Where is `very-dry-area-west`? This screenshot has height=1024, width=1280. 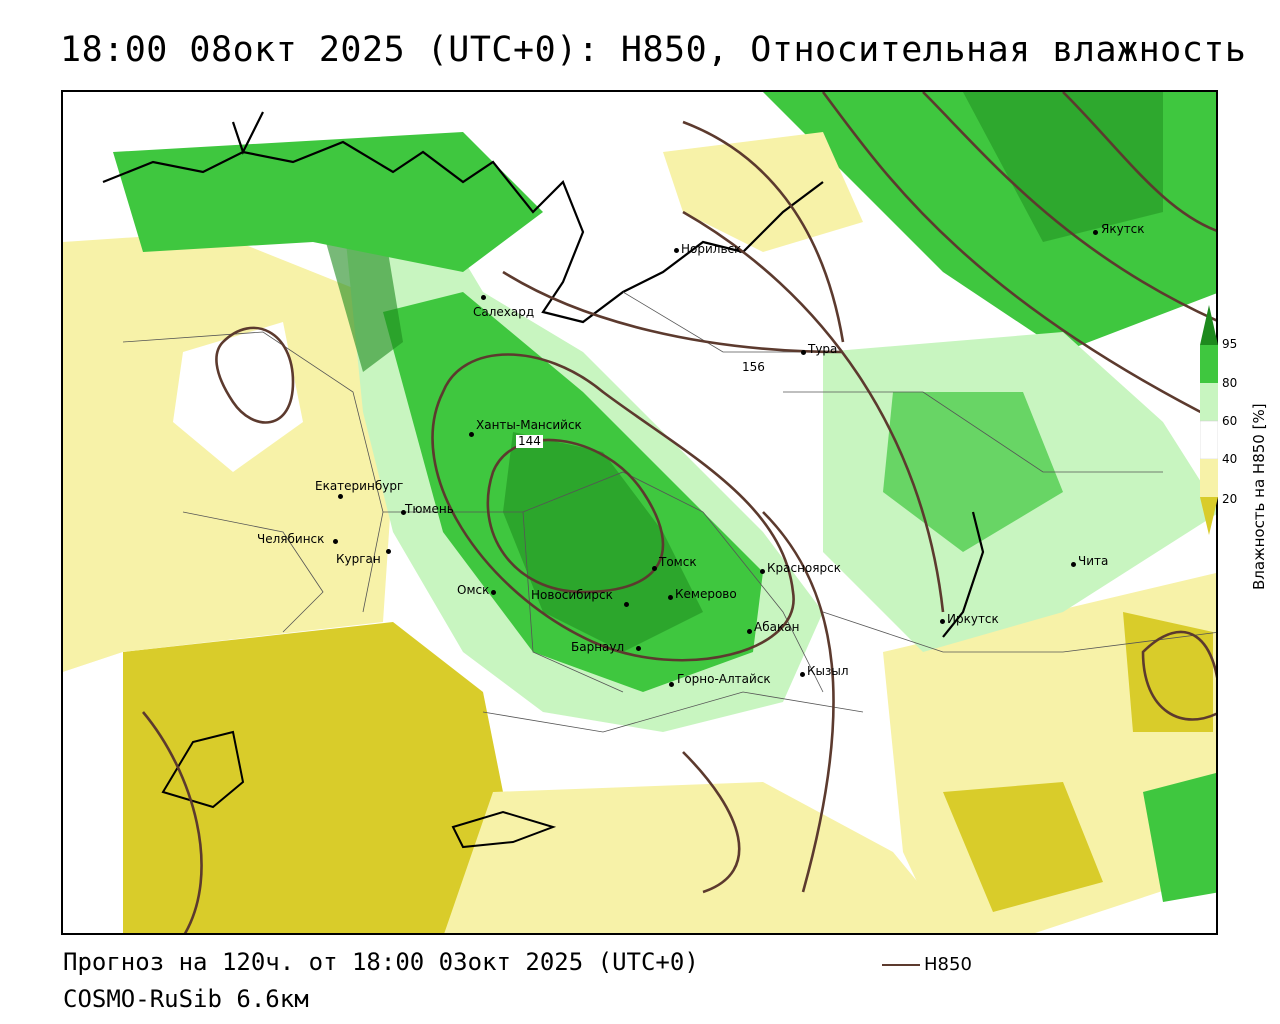 very-dry-area-west is located at coordinates (313, 777).